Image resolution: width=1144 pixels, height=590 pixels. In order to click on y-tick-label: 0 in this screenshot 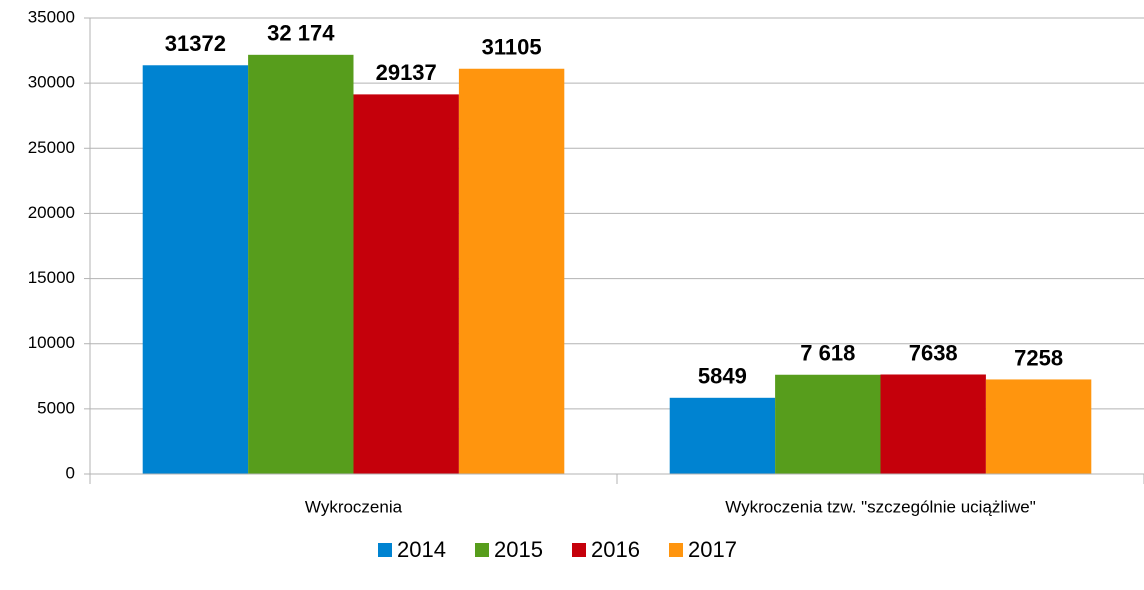, I will do `click(70, 472)`.